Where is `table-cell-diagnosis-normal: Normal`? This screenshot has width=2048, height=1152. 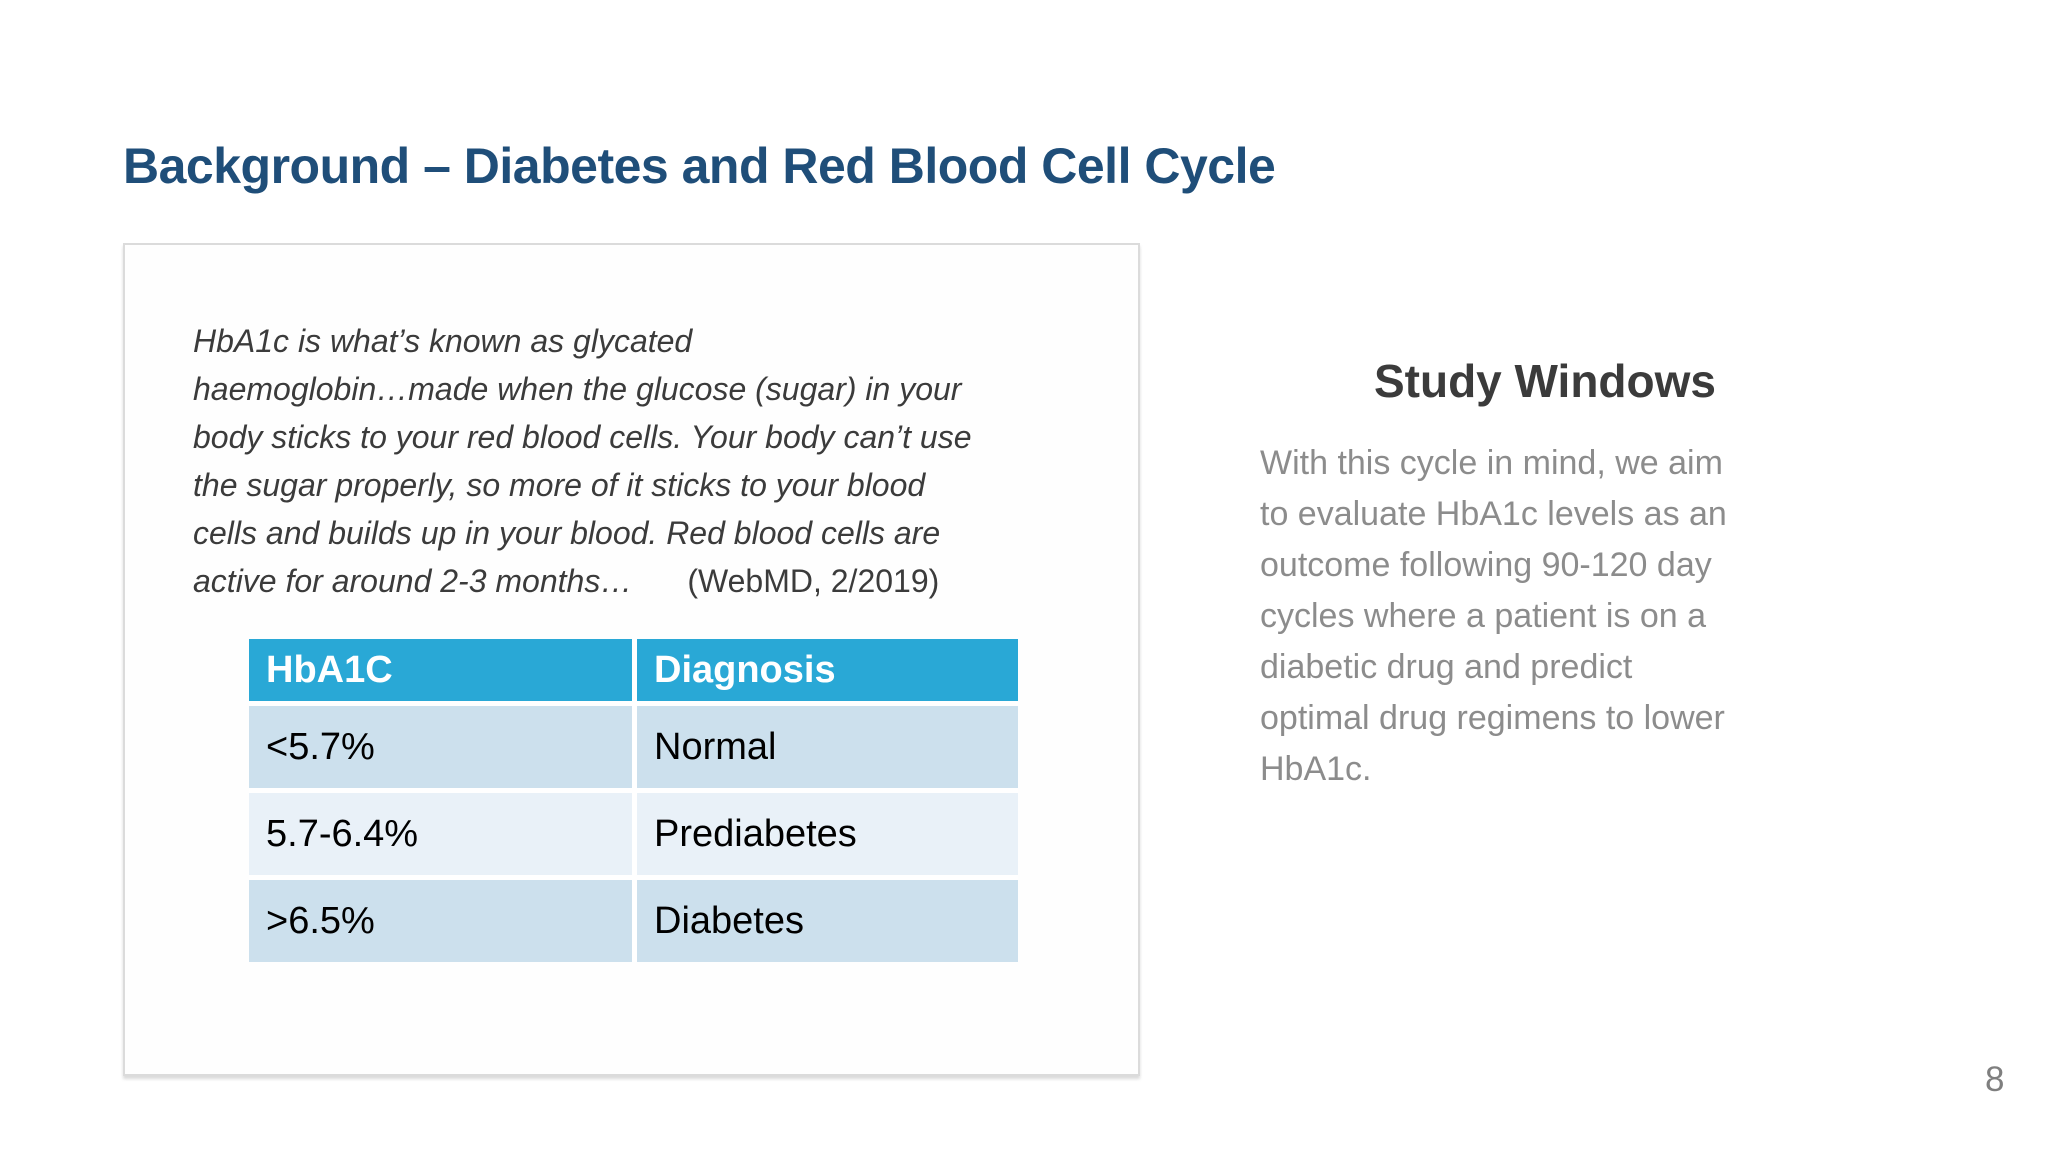
table-cell-diagnosis-normal: Normal is located at coordinates (827, 747).